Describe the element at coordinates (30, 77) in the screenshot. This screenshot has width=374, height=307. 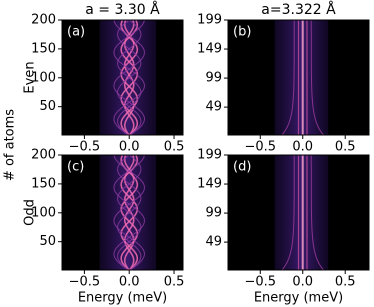
I see `y-axis-label: Even` at that location.